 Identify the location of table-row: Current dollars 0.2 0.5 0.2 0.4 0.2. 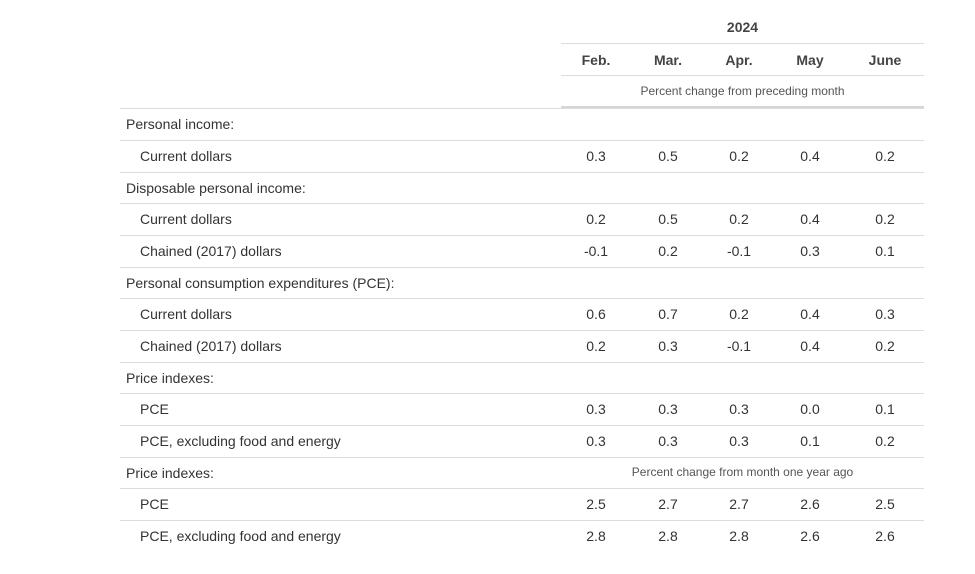
(522, 219).